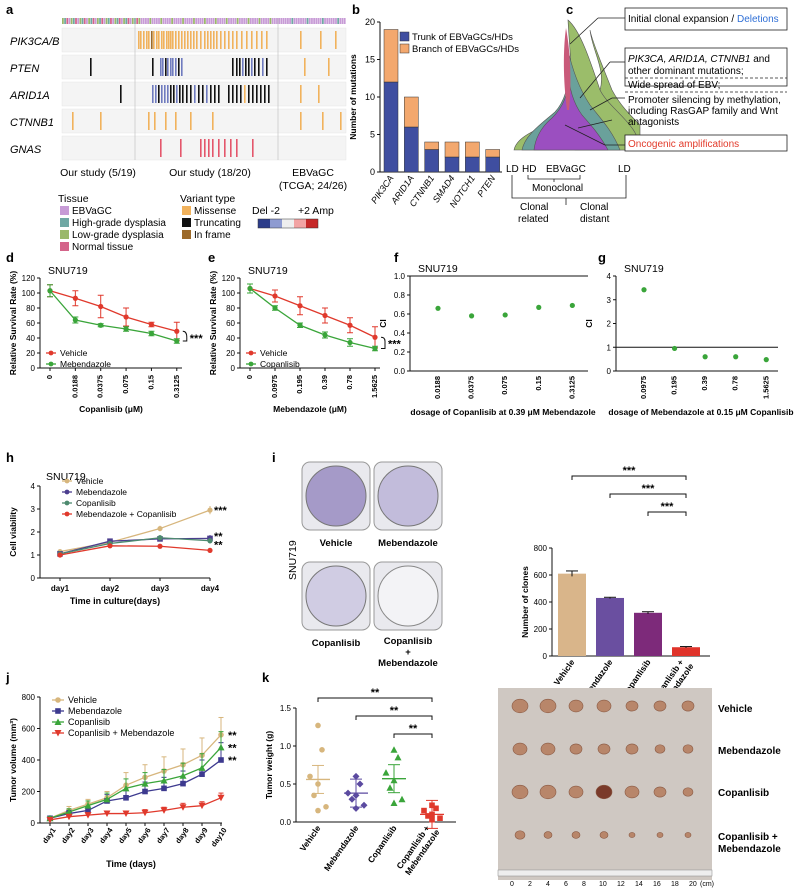 The height and width of the screenshot is (893, 794). Describe the element at coordinates (30, 353) in the screenshot. I see `y-tick-label: 20` at that location.